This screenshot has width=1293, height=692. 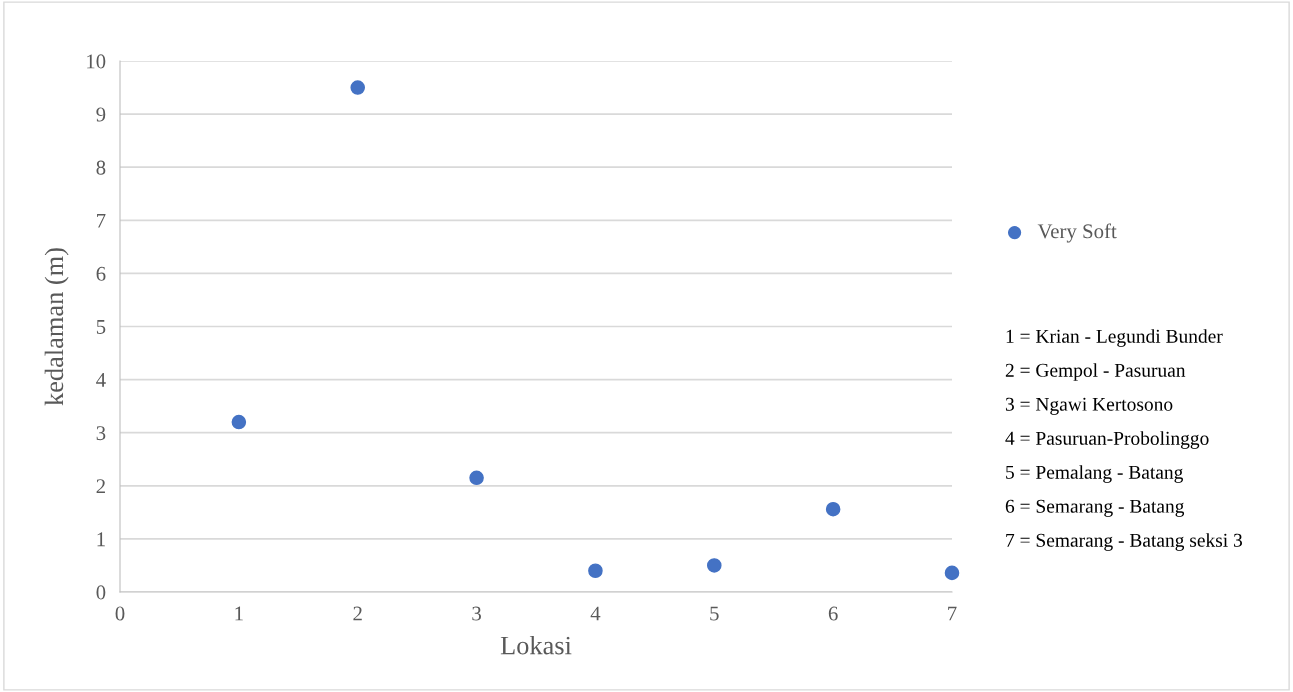 What do you see at coordinates (239, 613) in the screenshot?
I see `x-tick-label: 1` at bounding box center [239, 613].